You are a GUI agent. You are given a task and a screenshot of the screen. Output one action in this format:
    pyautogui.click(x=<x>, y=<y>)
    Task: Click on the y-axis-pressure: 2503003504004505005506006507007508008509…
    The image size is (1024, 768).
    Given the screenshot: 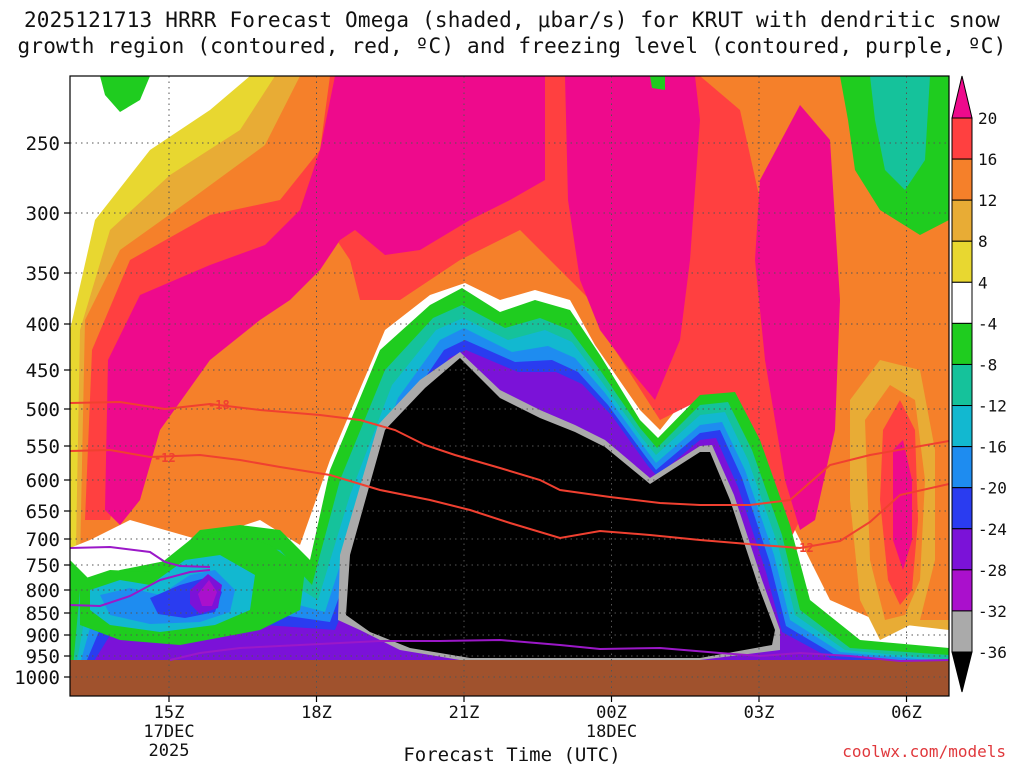 What is the action you would take?
    pyautogui.click(x=42, y=411)
    